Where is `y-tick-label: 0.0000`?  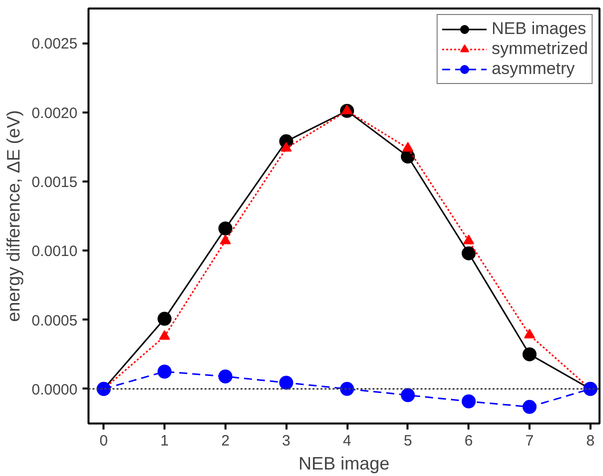
y-tick-label: 0.0000 is located at coordinates (55, 389).